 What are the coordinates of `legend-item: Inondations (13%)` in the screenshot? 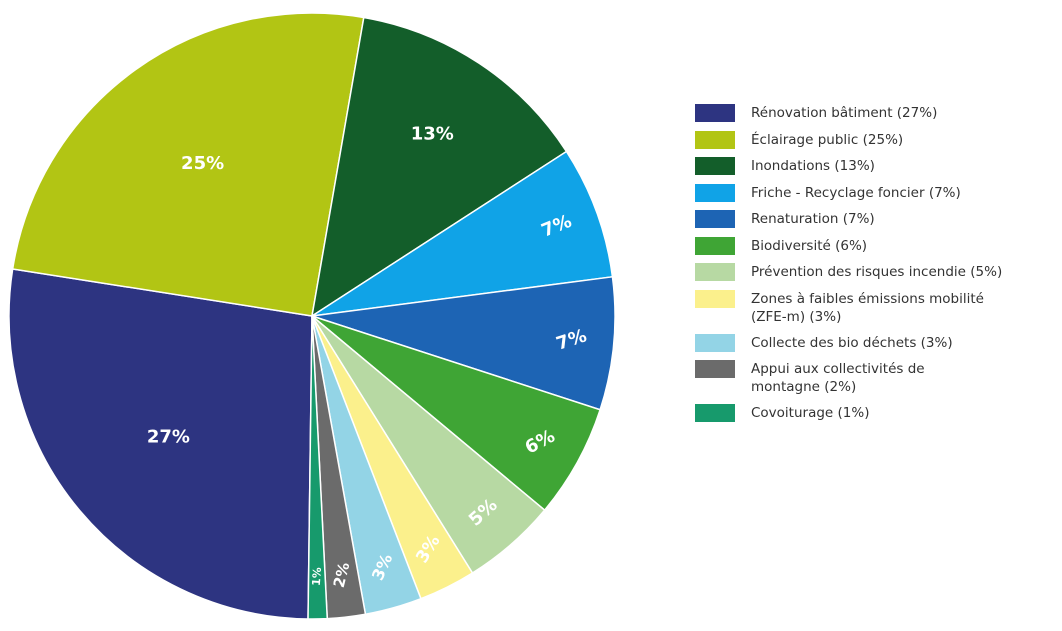 It's located at (873, 166).